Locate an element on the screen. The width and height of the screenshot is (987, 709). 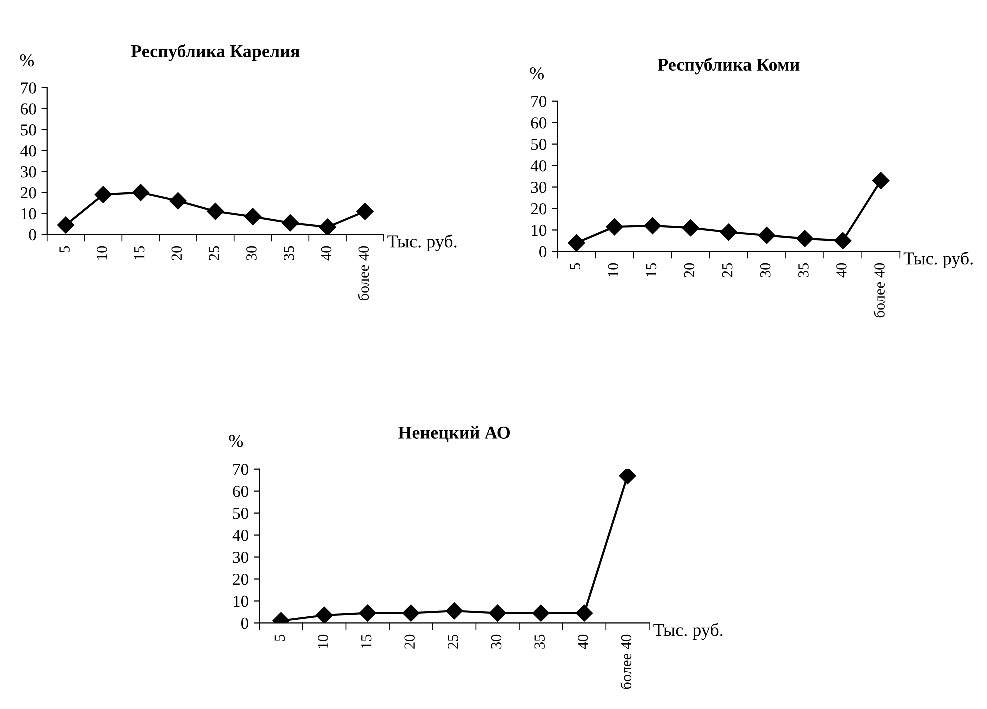
chart-title: Республика Карелия is located at coordinates (215, 53).